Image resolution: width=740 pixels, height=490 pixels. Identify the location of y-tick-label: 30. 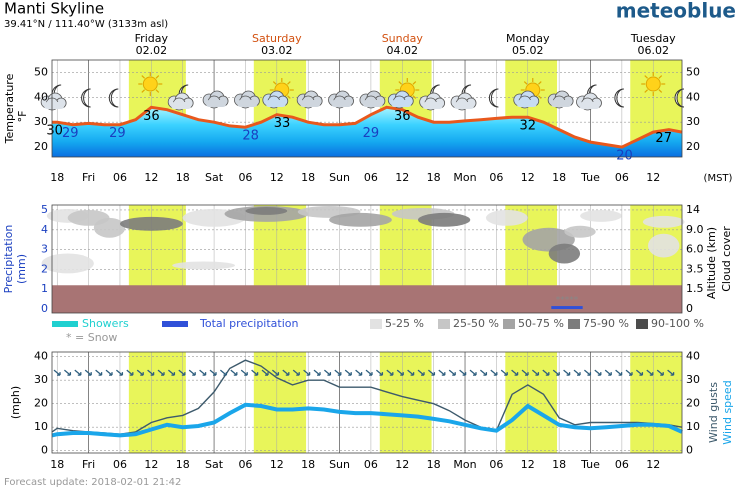
(41, 379).